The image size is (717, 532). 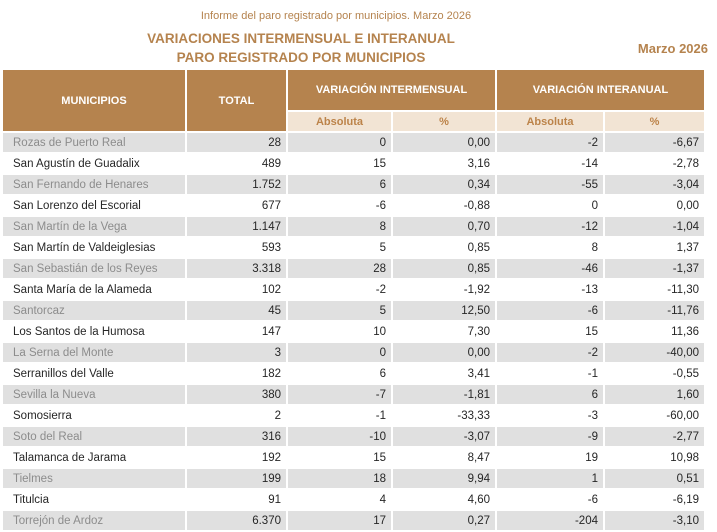 I want to click on table-row: San Martín de la Vega 1.147 8 0,70 -12 -1,04, so click(x=353, y=226).